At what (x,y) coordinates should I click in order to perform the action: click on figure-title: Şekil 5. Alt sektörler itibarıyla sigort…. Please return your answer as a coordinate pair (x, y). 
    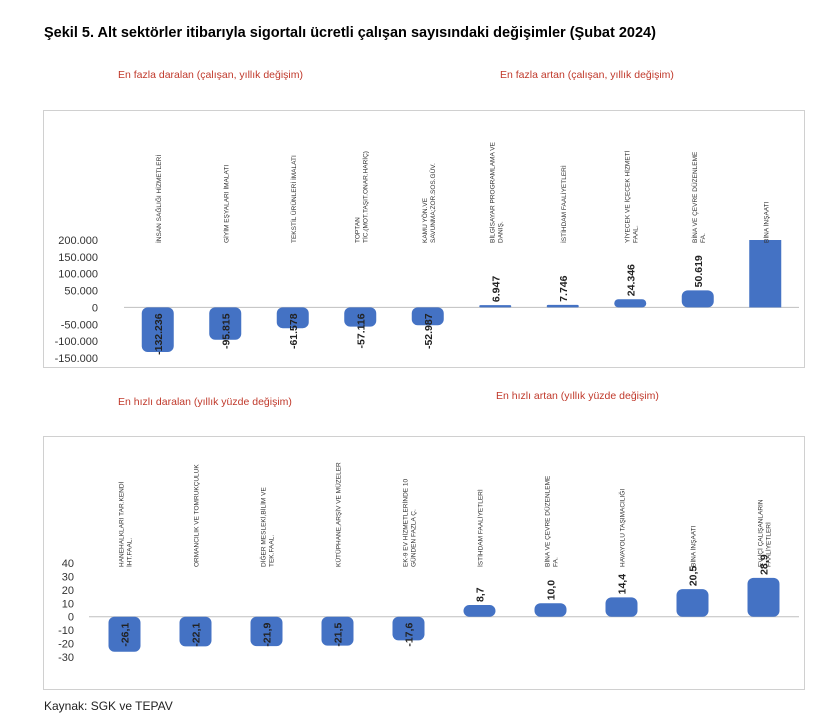
    Looking at the image, I should click on (350, 33).